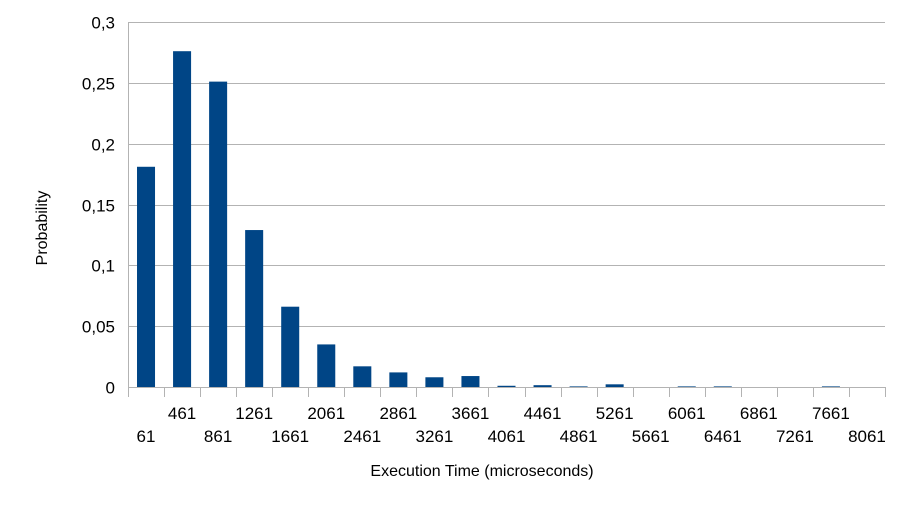 The height and width of the screenshot is (515, 907). I want to click on y-tick-label: 0,3, so click(103, 23).